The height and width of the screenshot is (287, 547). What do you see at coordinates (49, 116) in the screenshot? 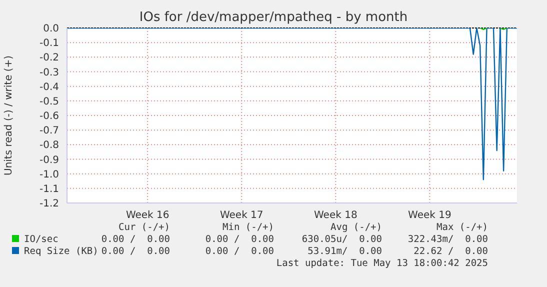
I see `y-tick-label: -0.6` at bounding box center [49, 116].